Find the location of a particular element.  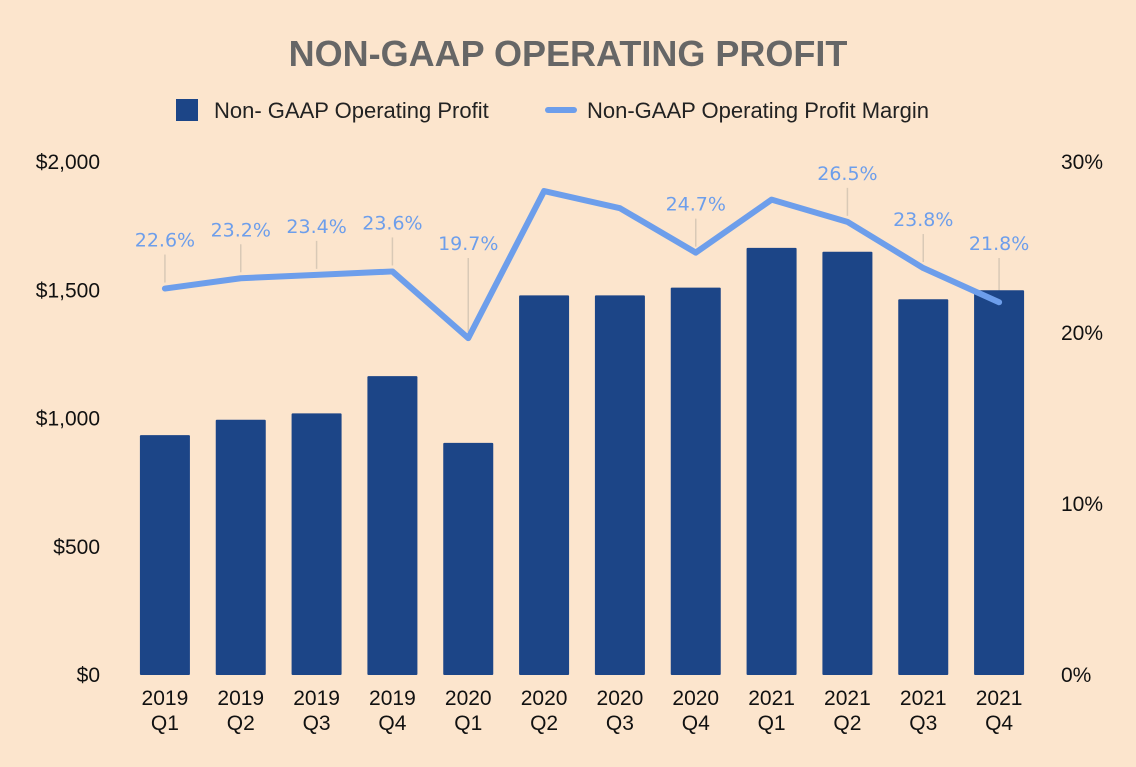

margin-data-label: 23.6% is located at coordinates (392, 223).